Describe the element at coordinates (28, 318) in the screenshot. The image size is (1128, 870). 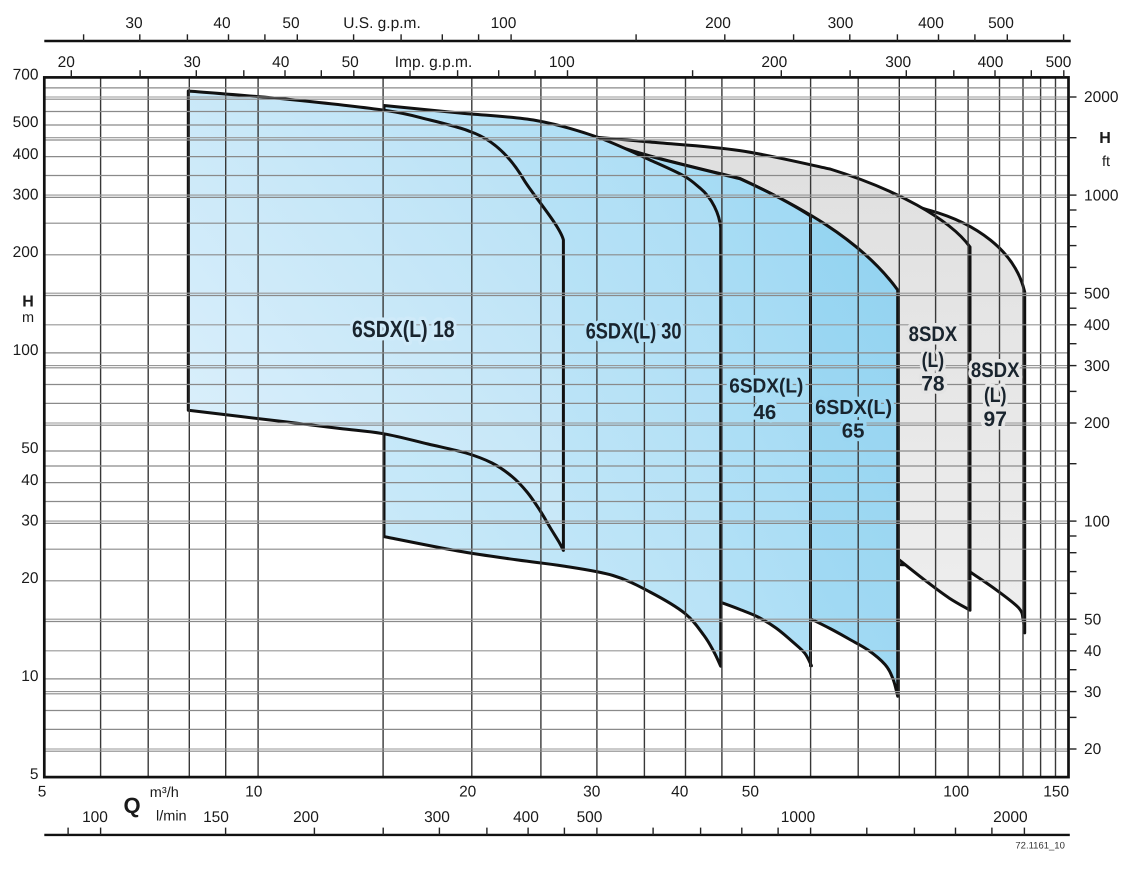
I see `svg-text: m` at that location.